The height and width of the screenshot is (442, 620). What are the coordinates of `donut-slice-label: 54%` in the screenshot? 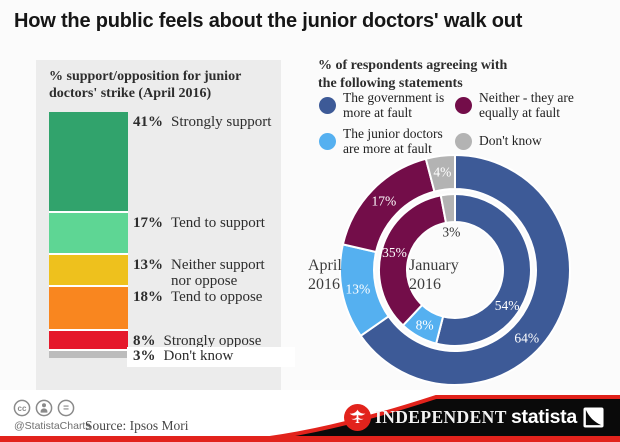 It's located at (507, 305).